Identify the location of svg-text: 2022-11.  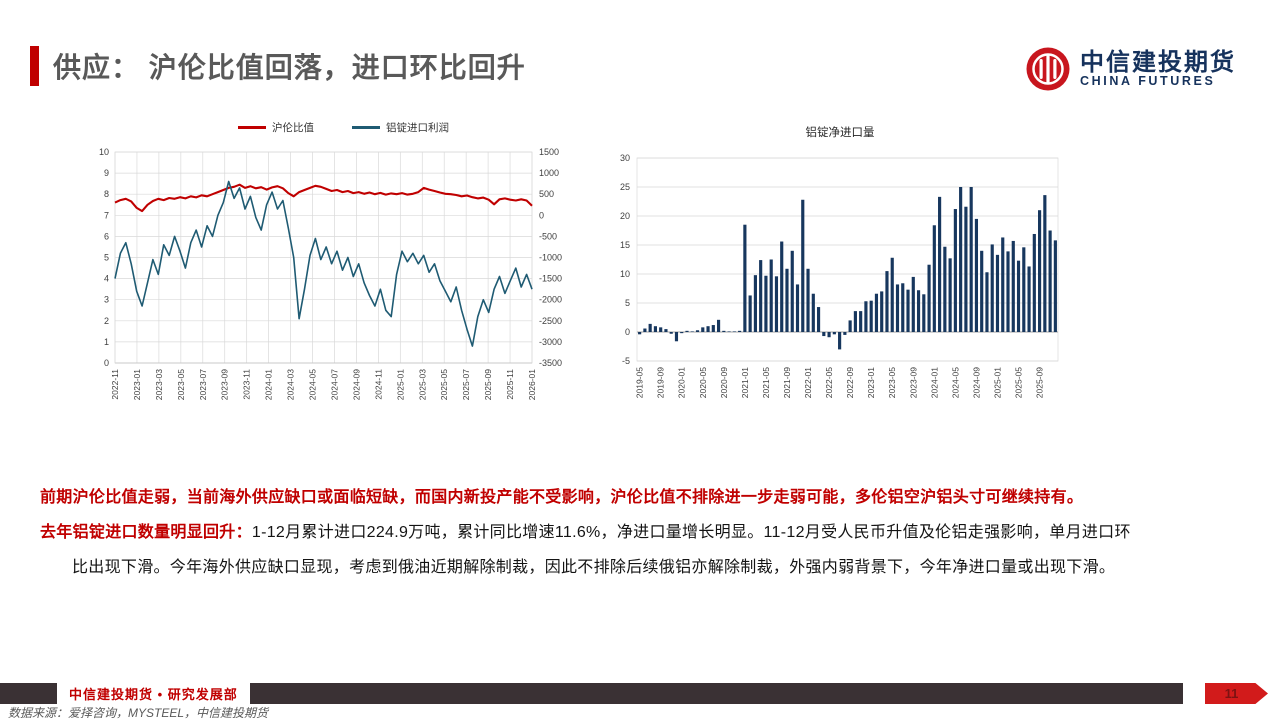
(115, 384).